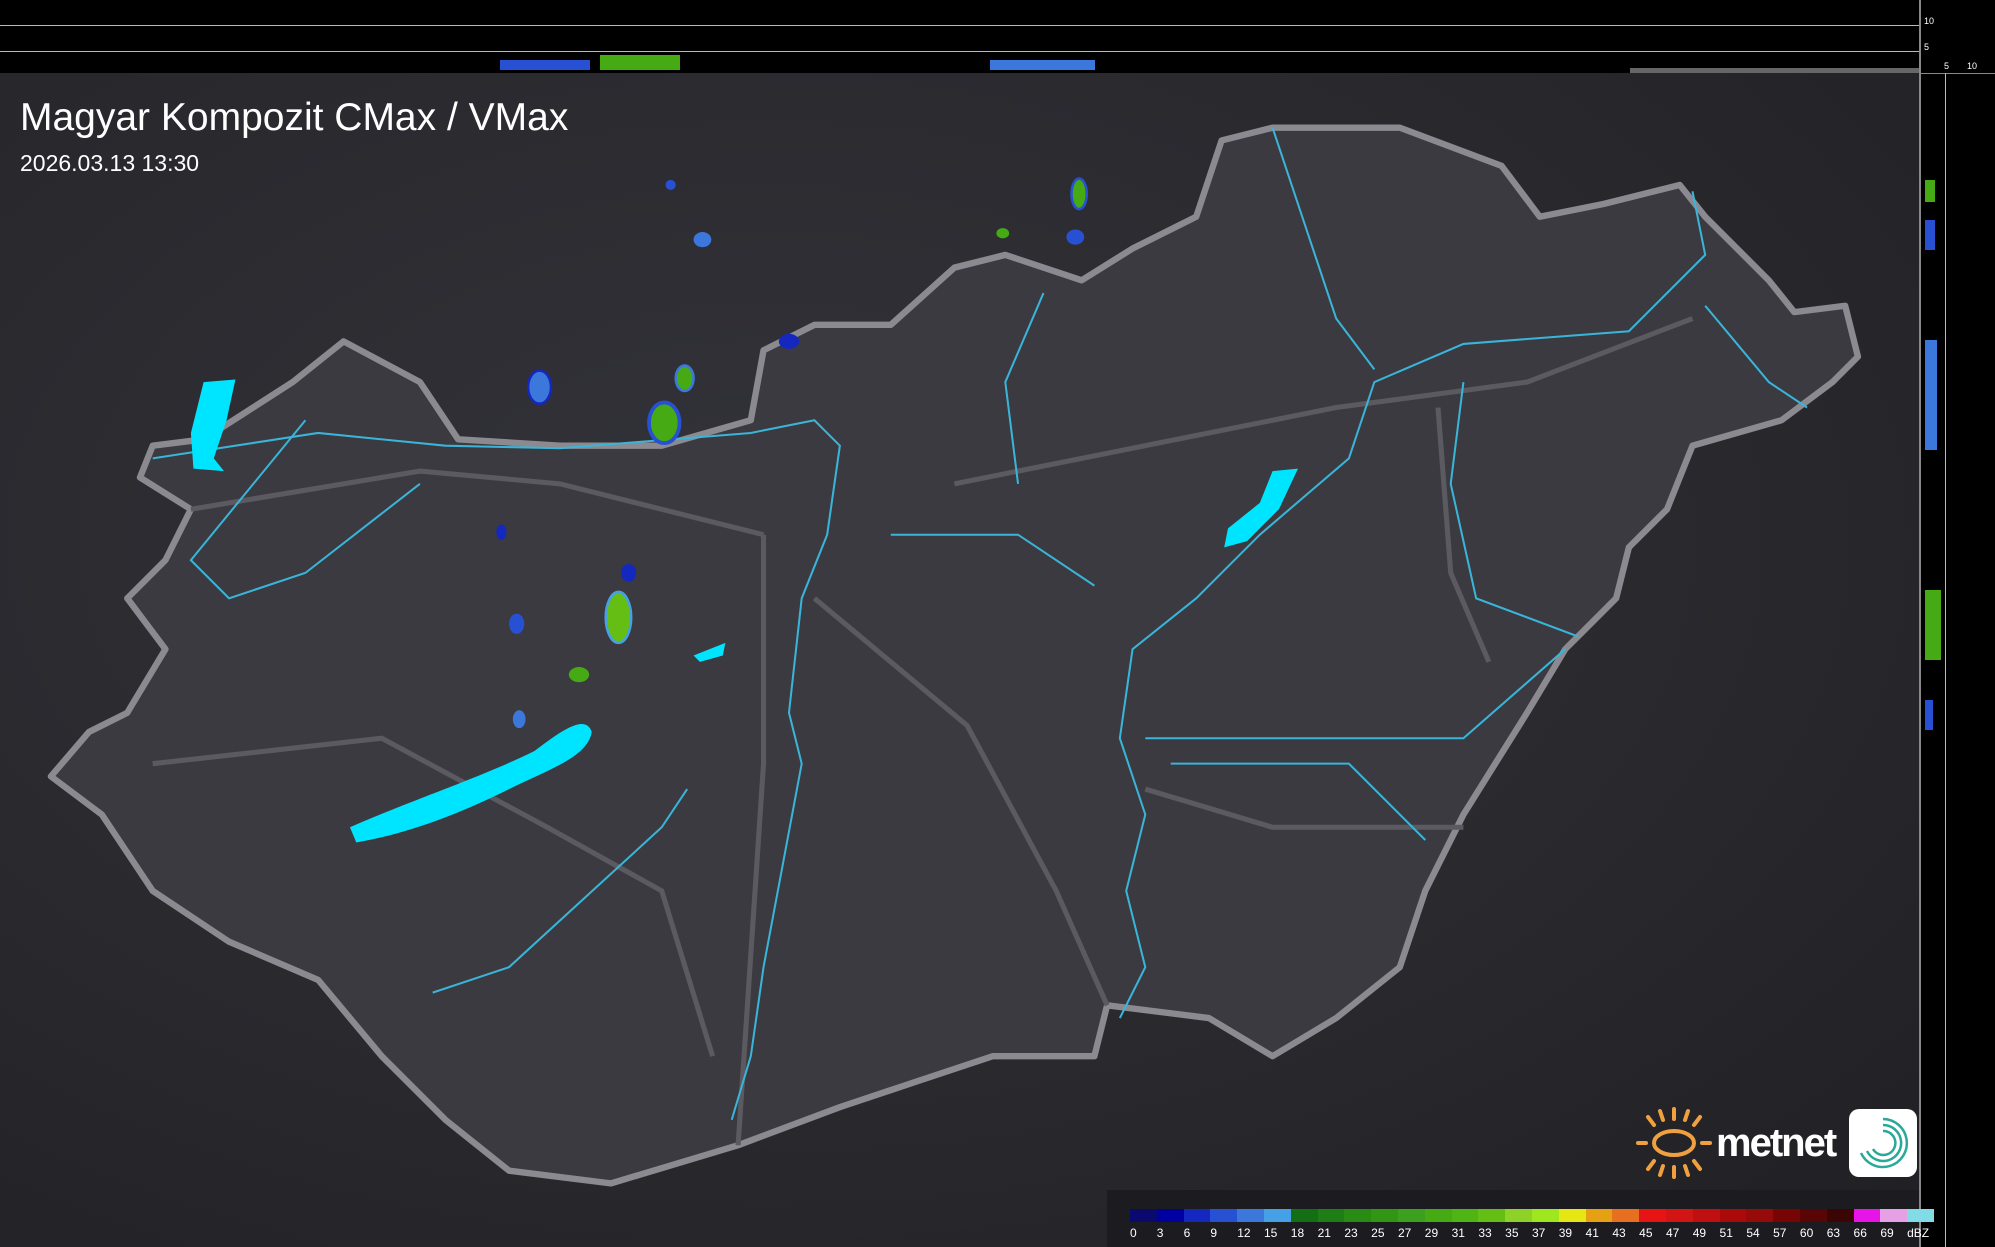 The image size is (1995, 1247). I want to click on metnet-logo: metnet, so click(1777, 1143).